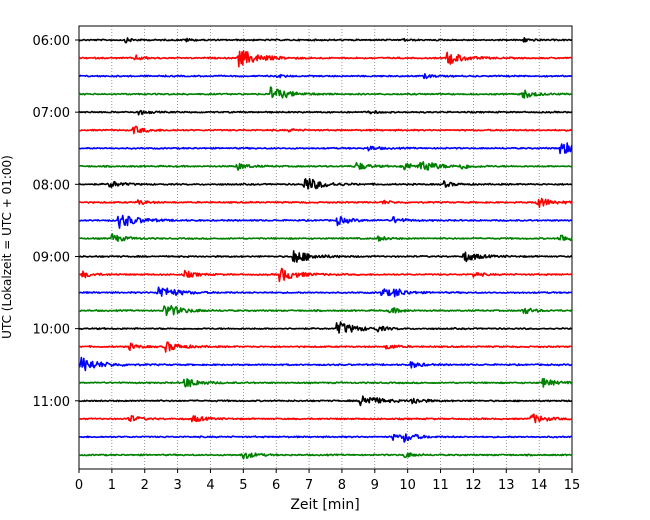 The image size is (650, 520). Describe the element at coordinates (506, 485) in the screenshot. I see `x-tick-label: 13` at that location.